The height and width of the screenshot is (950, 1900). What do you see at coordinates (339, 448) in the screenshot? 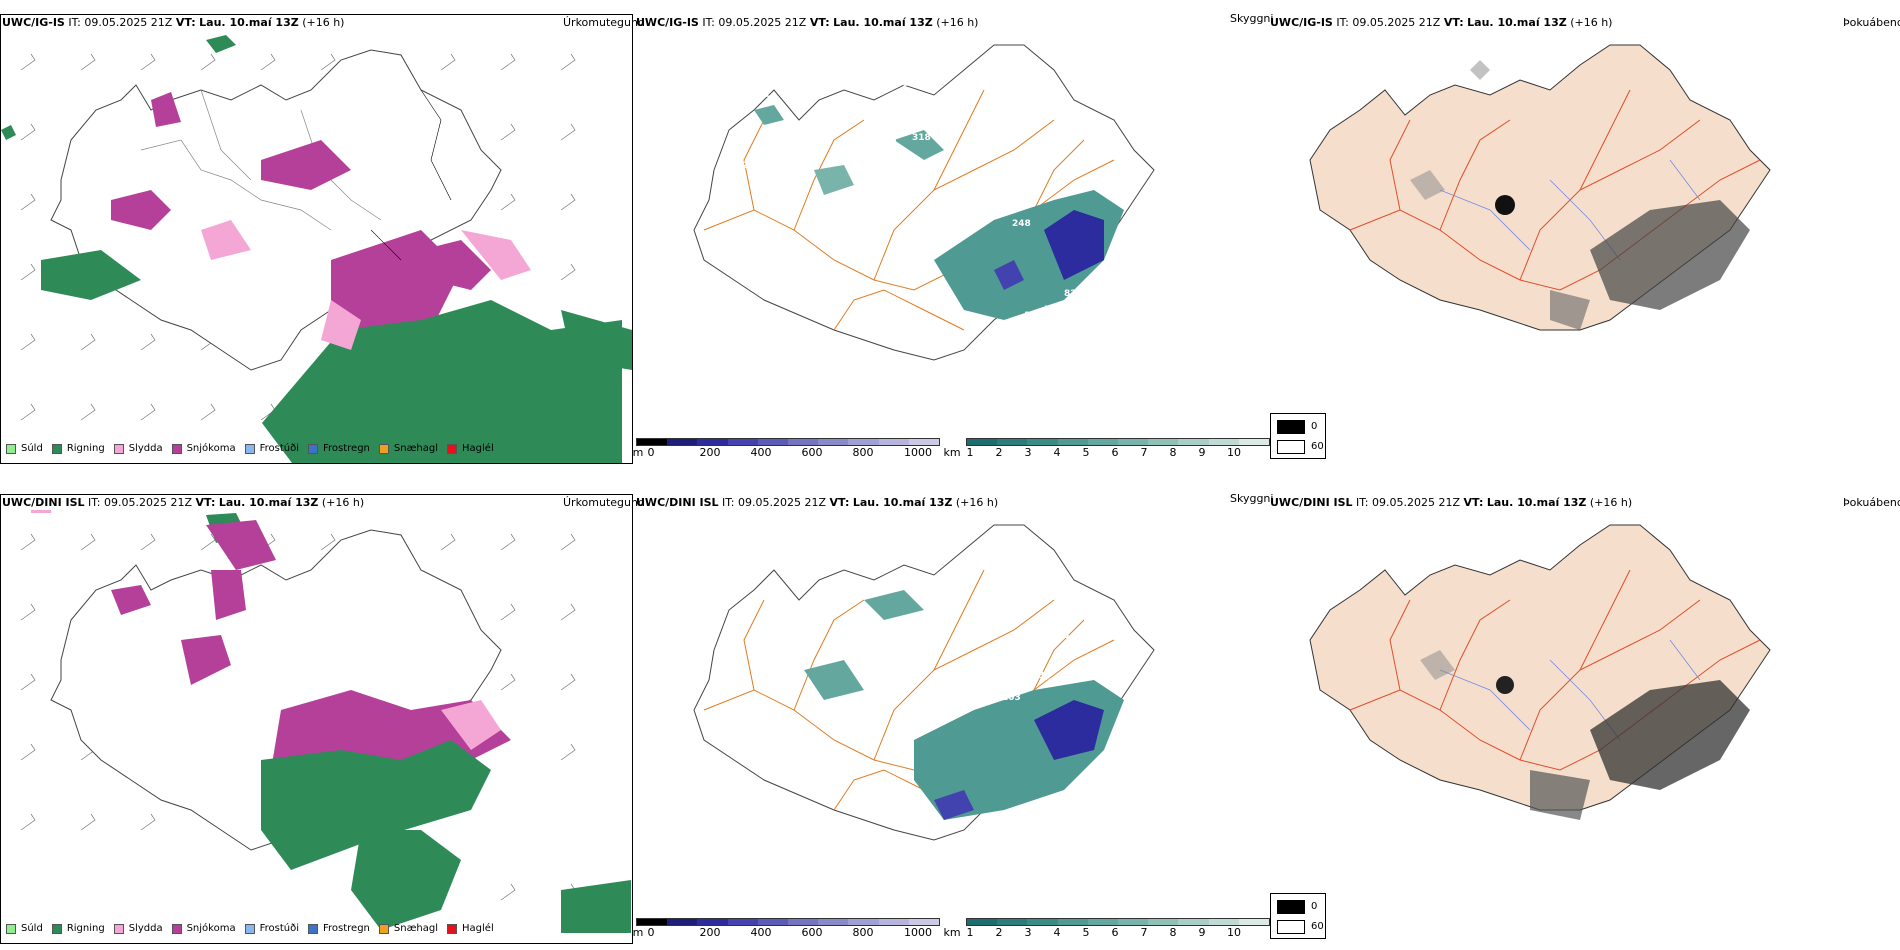
I see `legend-item: Frostregn` at bounding box center [339, 448].